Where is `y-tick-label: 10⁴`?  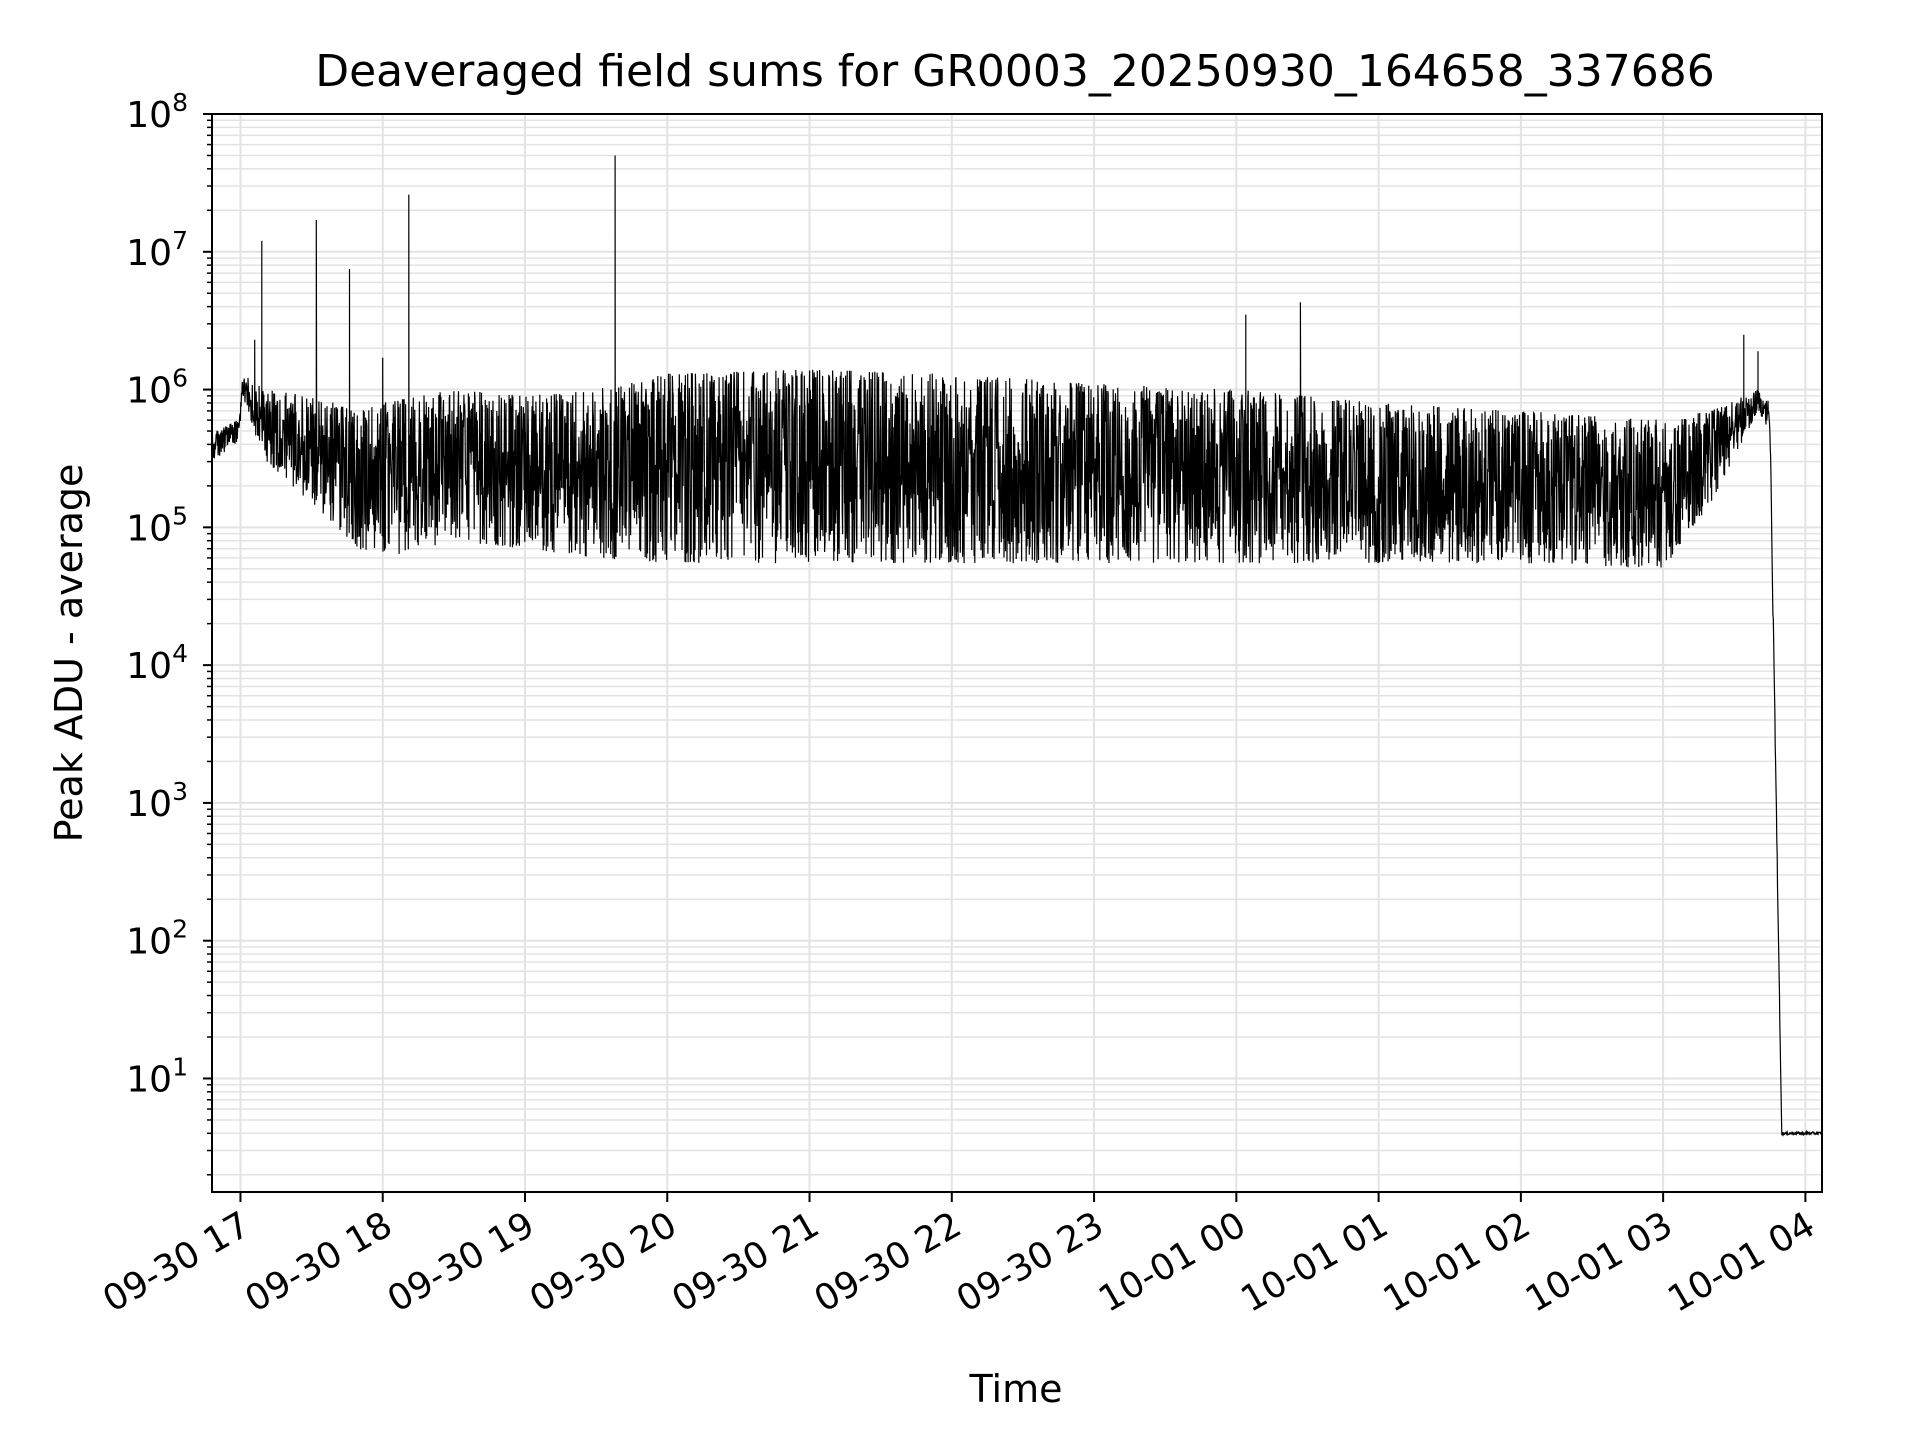
y-tick-label: 10⁴ is located at coordinates (157, 663).